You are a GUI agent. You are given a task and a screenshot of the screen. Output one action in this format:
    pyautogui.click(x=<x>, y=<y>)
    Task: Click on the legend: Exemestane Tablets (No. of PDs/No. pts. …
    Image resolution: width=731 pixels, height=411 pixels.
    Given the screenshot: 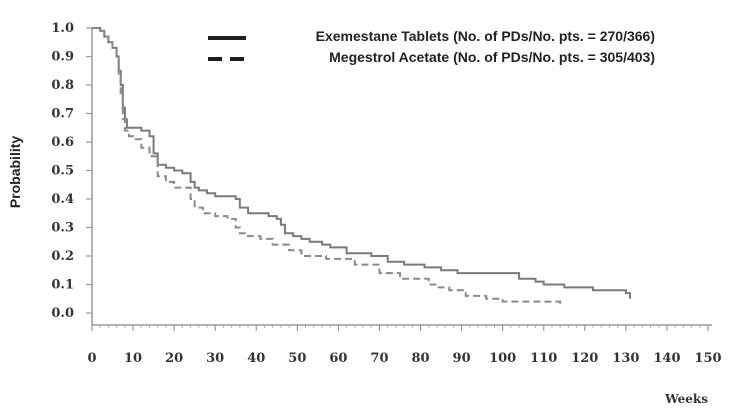 What is the action you would take?
    pyautogui.click(x=431, y=46)
    